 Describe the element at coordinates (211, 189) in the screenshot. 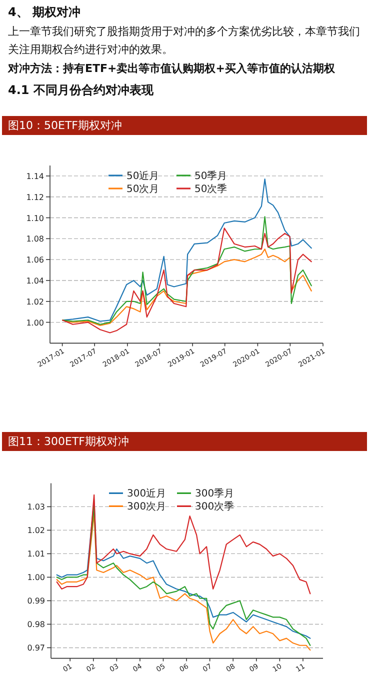

I see `legend-label: 50次季` at that location.